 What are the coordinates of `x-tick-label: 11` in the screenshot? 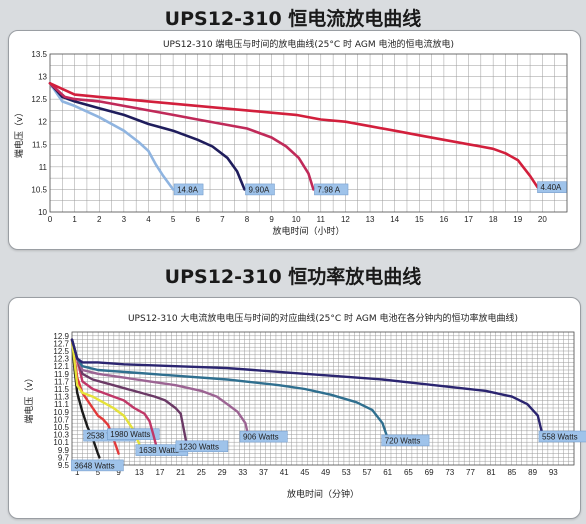 It's located at (321, 219).